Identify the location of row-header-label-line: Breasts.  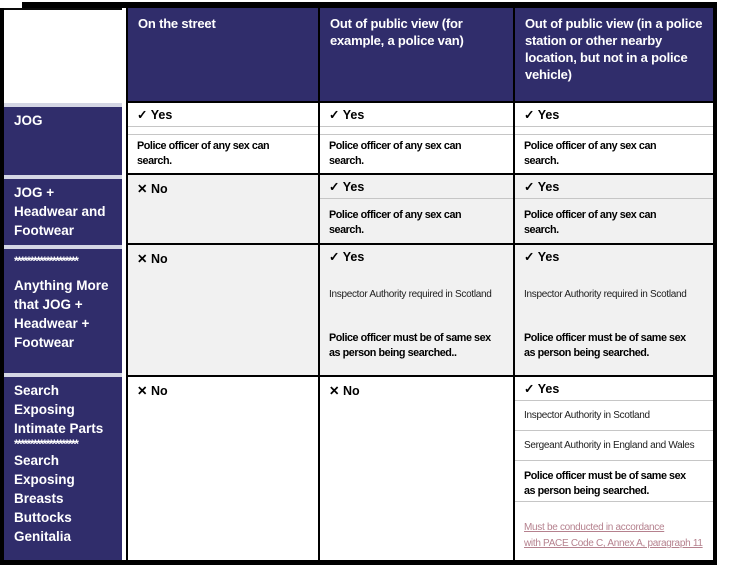
(39, 498).